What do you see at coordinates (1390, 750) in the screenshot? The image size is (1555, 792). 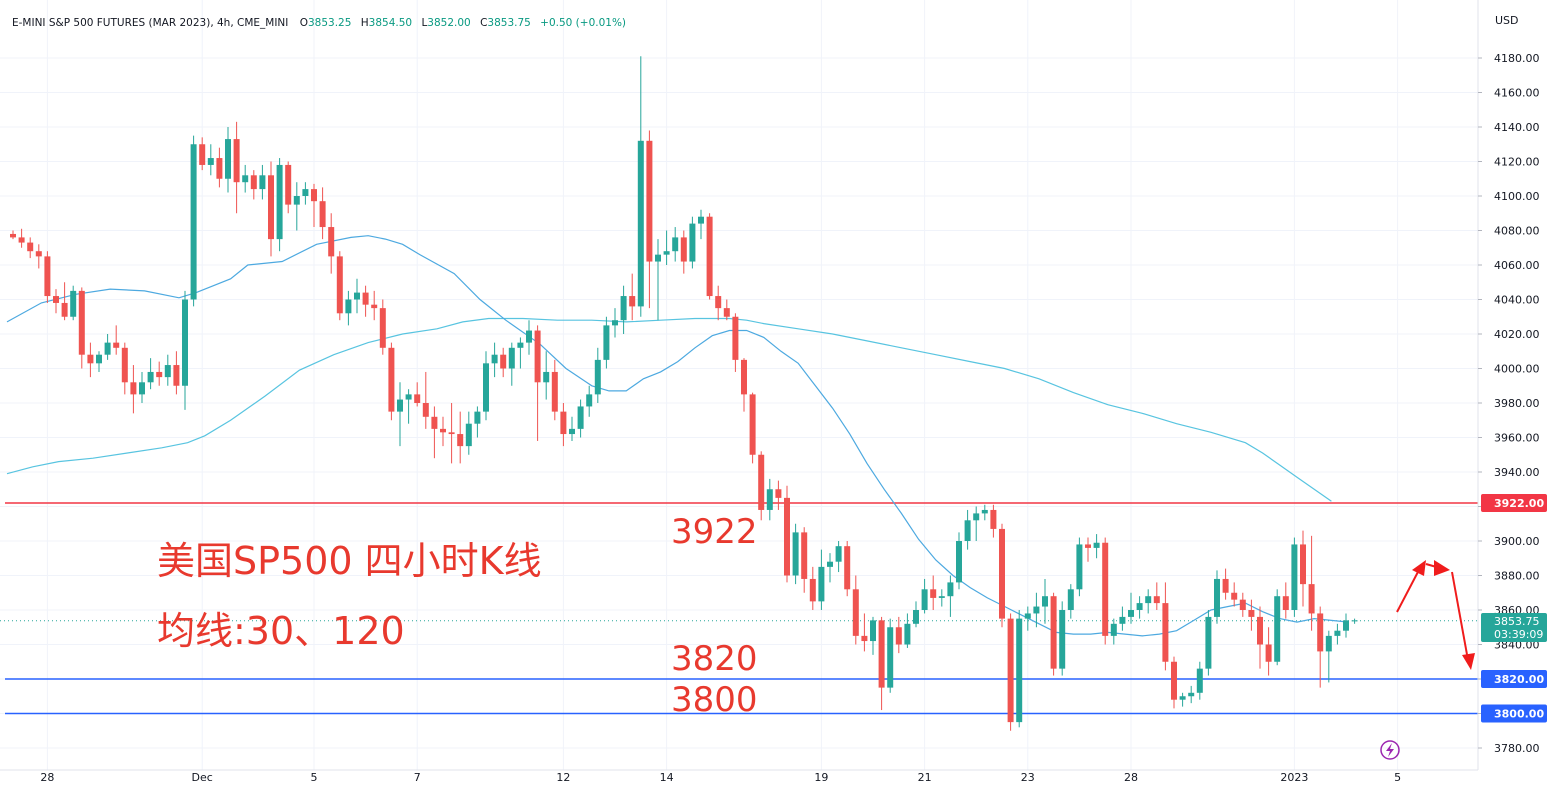 I see `lightning-icon` at bounding box center [1390, 750].